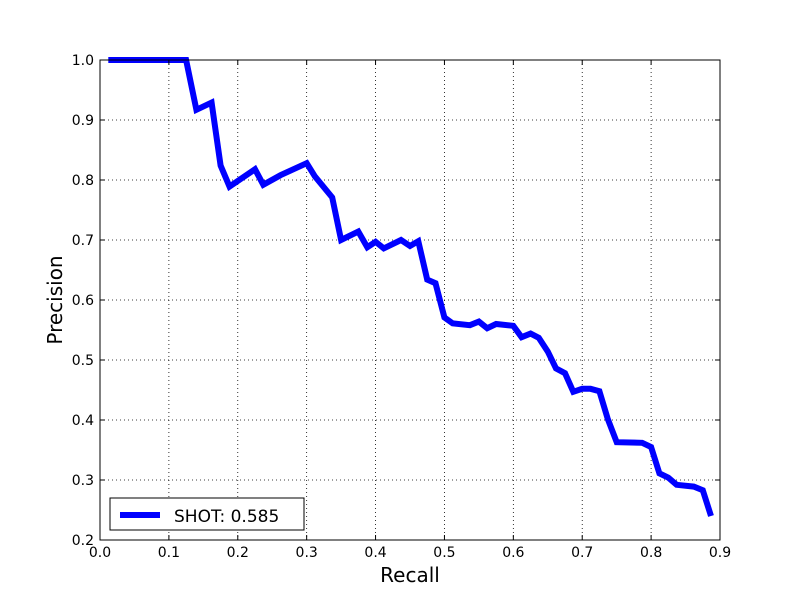 The height and width of the screenshot is (600, 800). What do you see at coordinates (169, 553) in the screenshot?
I see `x-tick-label: 0.1` at bounding box center [169, 553].